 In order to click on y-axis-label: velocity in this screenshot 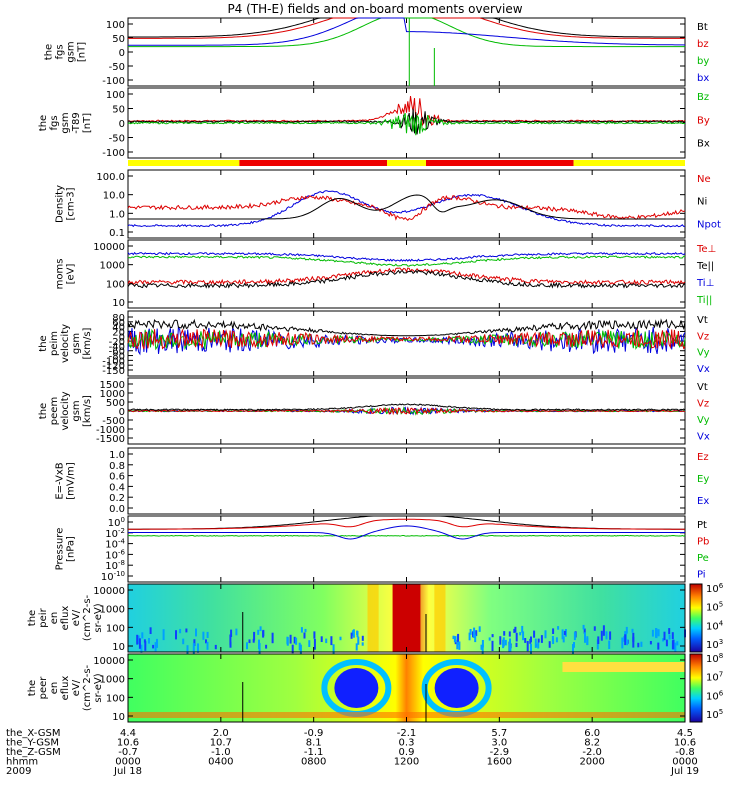, I will do `click(65, 410)`.